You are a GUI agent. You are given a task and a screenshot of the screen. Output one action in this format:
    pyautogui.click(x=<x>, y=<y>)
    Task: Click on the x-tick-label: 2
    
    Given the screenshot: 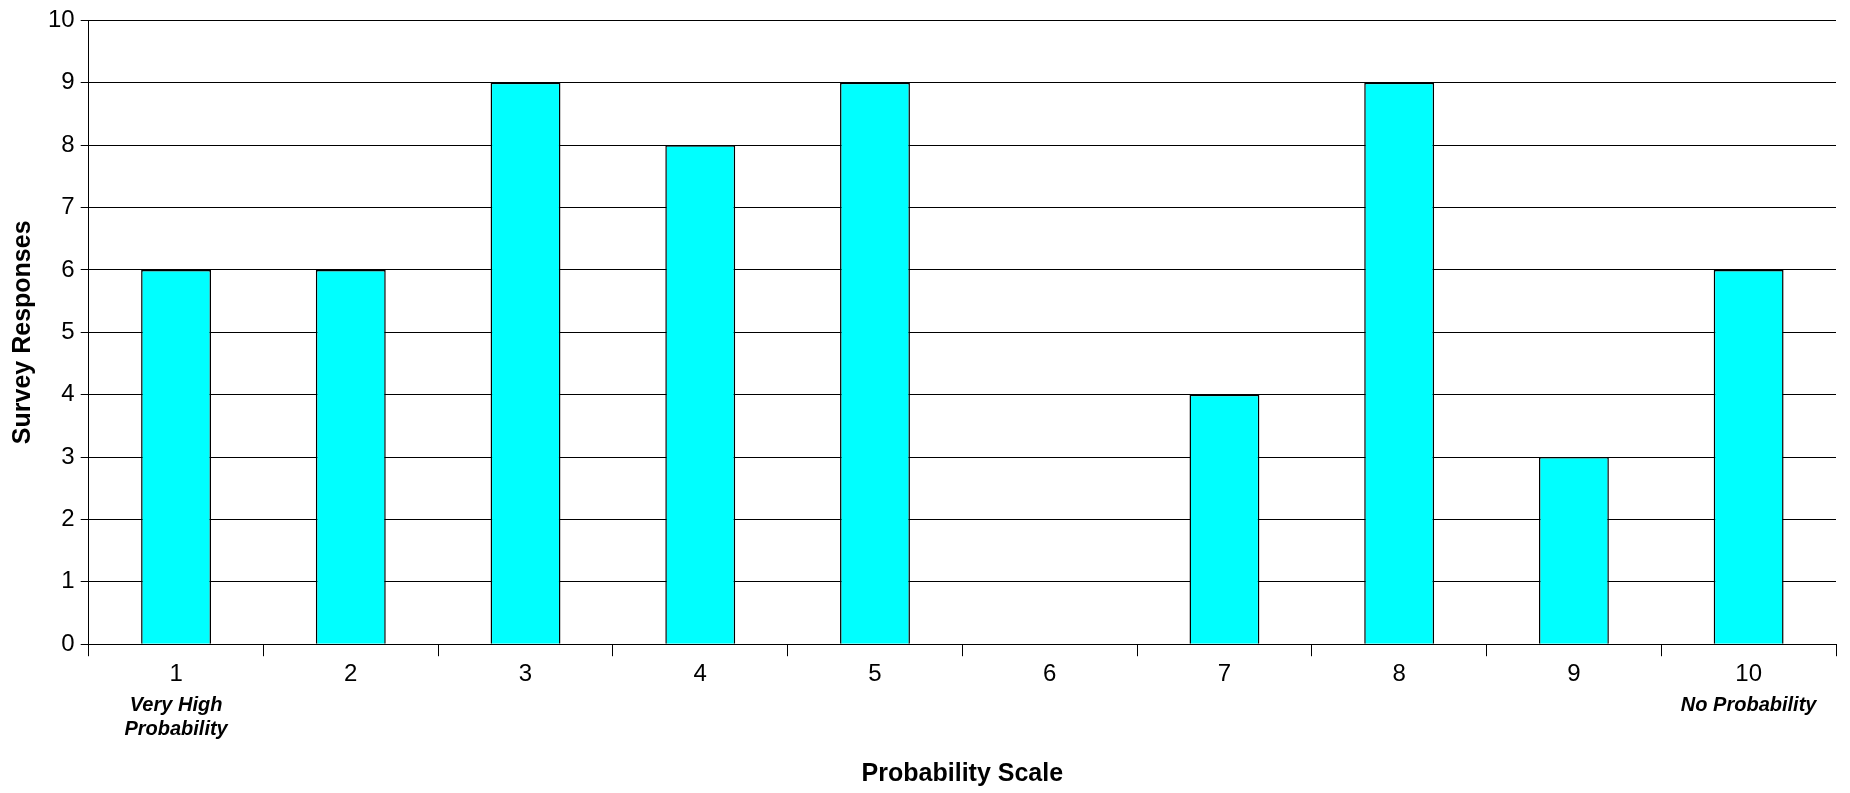 What is the action you would take?
    pyautogui.click(x=351, y=673)
    